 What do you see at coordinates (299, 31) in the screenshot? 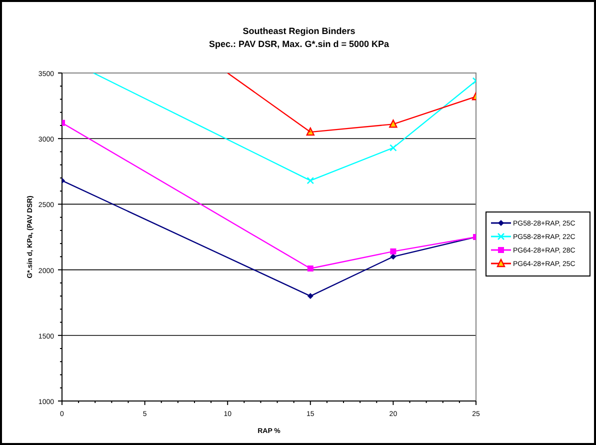
I see `chart-title: Southeast Region Binders` at bounding box center [299, 31].